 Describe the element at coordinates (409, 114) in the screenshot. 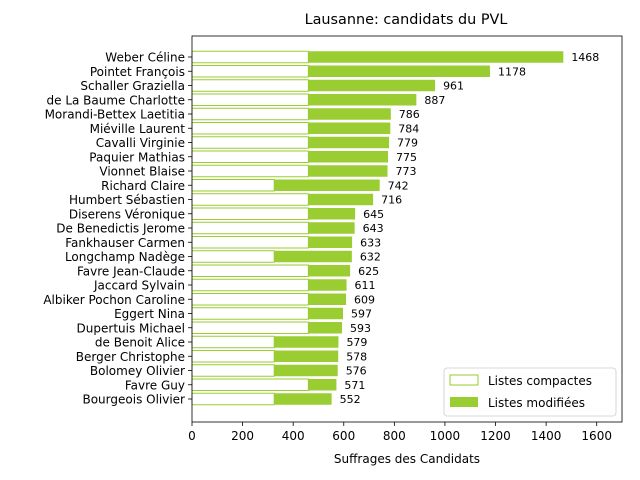

I see `bar-total-label: 786` at that location.